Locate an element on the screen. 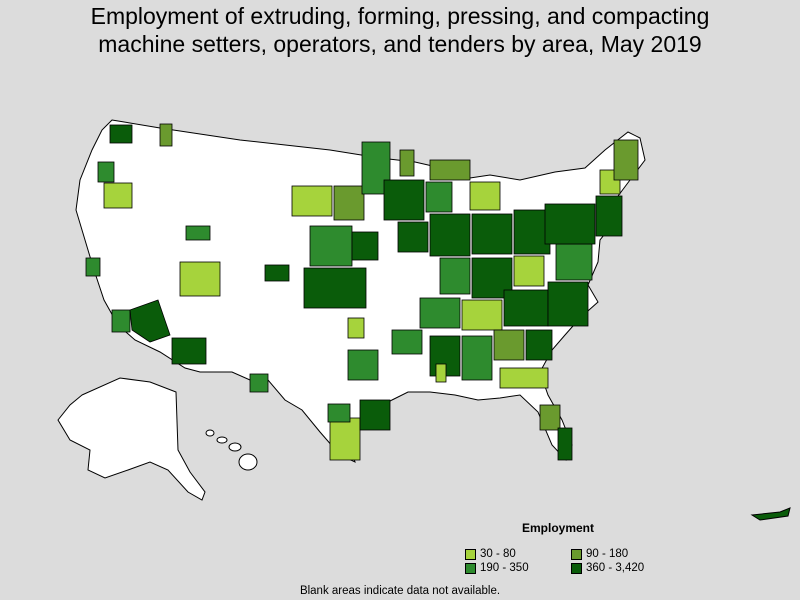  legend-label-90-180: 90 - 180 is located at coordinates (607, 554).